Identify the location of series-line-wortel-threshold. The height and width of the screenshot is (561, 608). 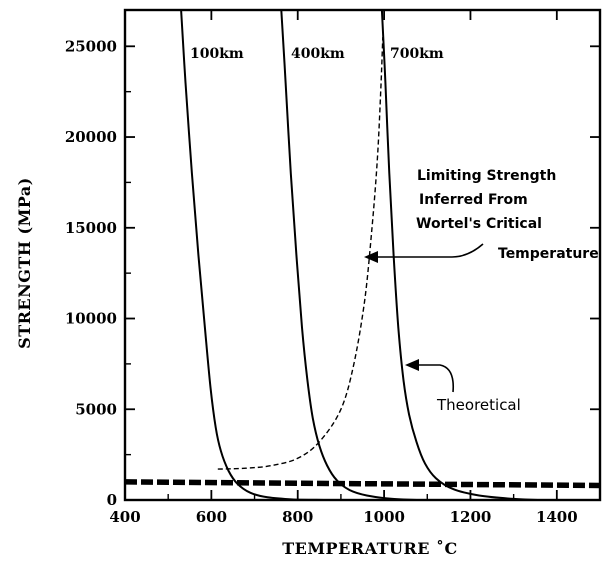
(362, 484).